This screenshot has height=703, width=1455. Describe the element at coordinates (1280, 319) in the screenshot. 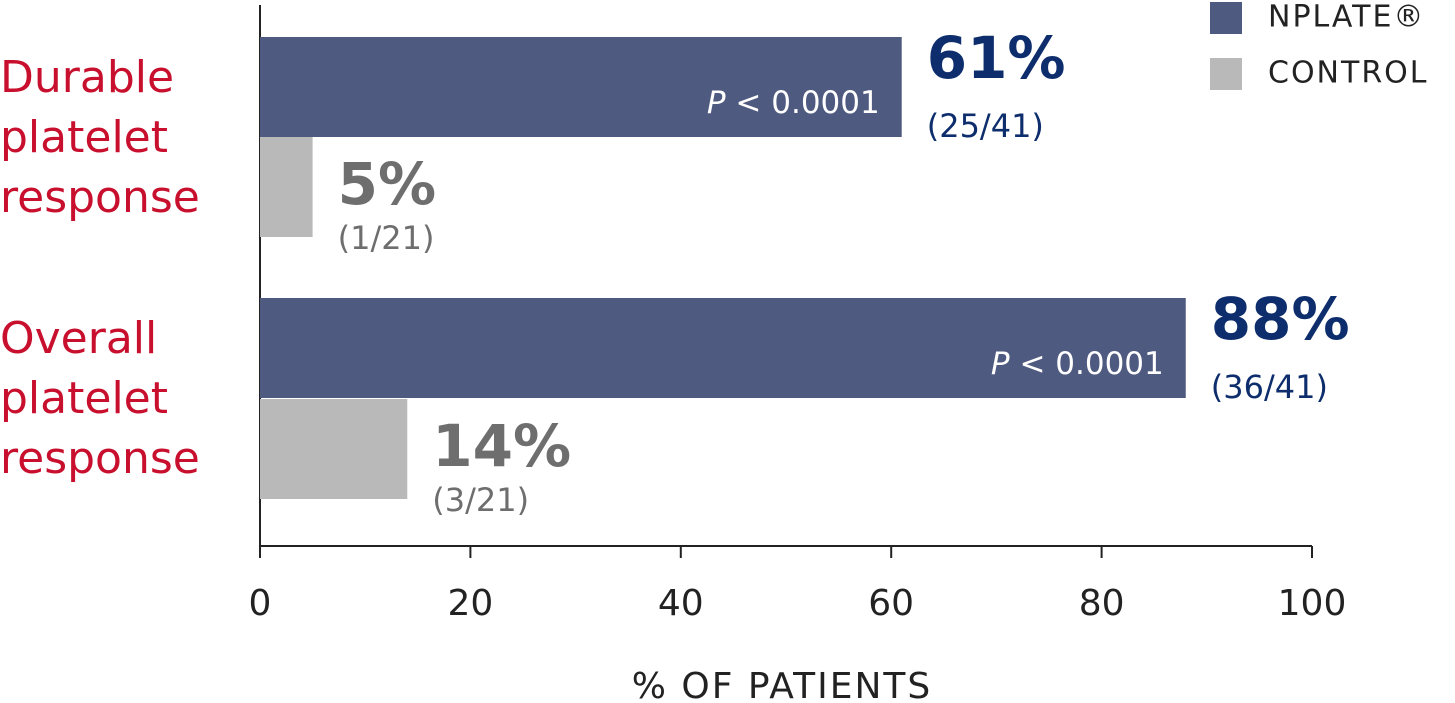

I see `value-label: 88%` at that location.